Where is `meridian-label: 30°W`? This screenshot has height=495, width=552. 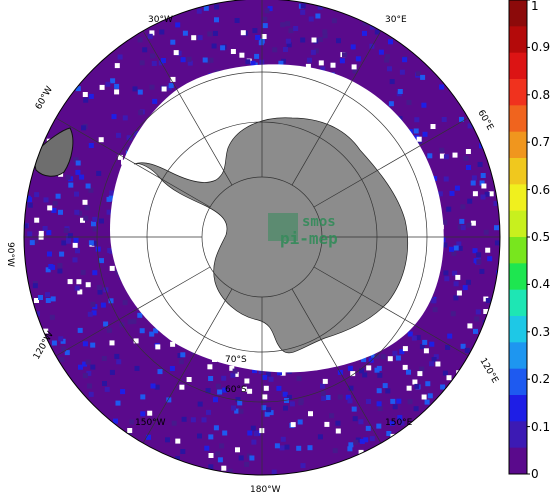 meridian-label: 30°W is located at coordinates (160, 20).